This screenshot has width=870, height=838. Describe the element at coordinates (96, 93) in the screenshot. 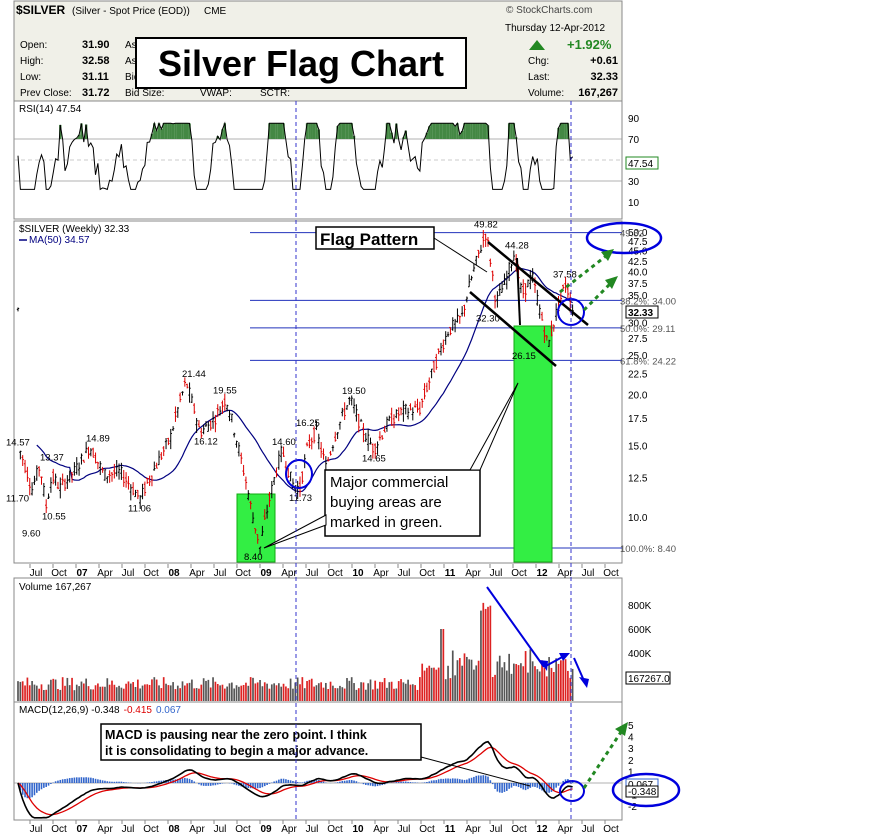

I see `stat-value: 31.72` at that location.